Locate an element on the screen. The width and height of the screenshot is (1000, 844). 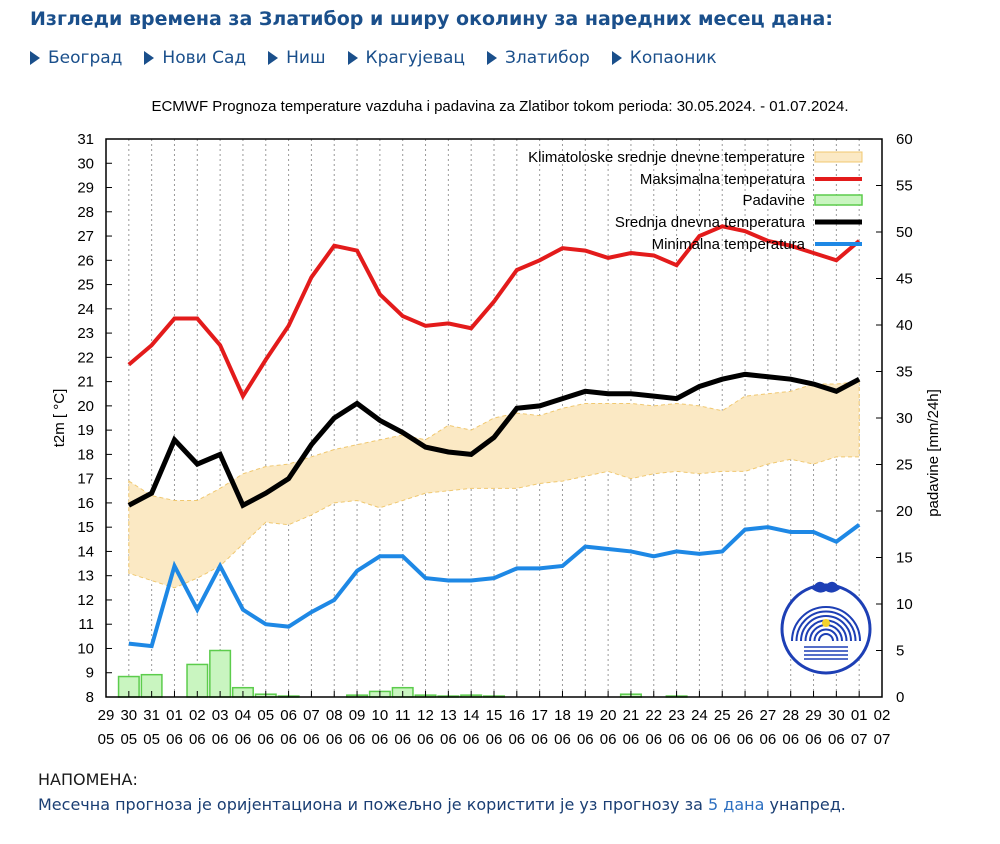
x-tick-label-day: 04 is located at coordinates (243, 715).